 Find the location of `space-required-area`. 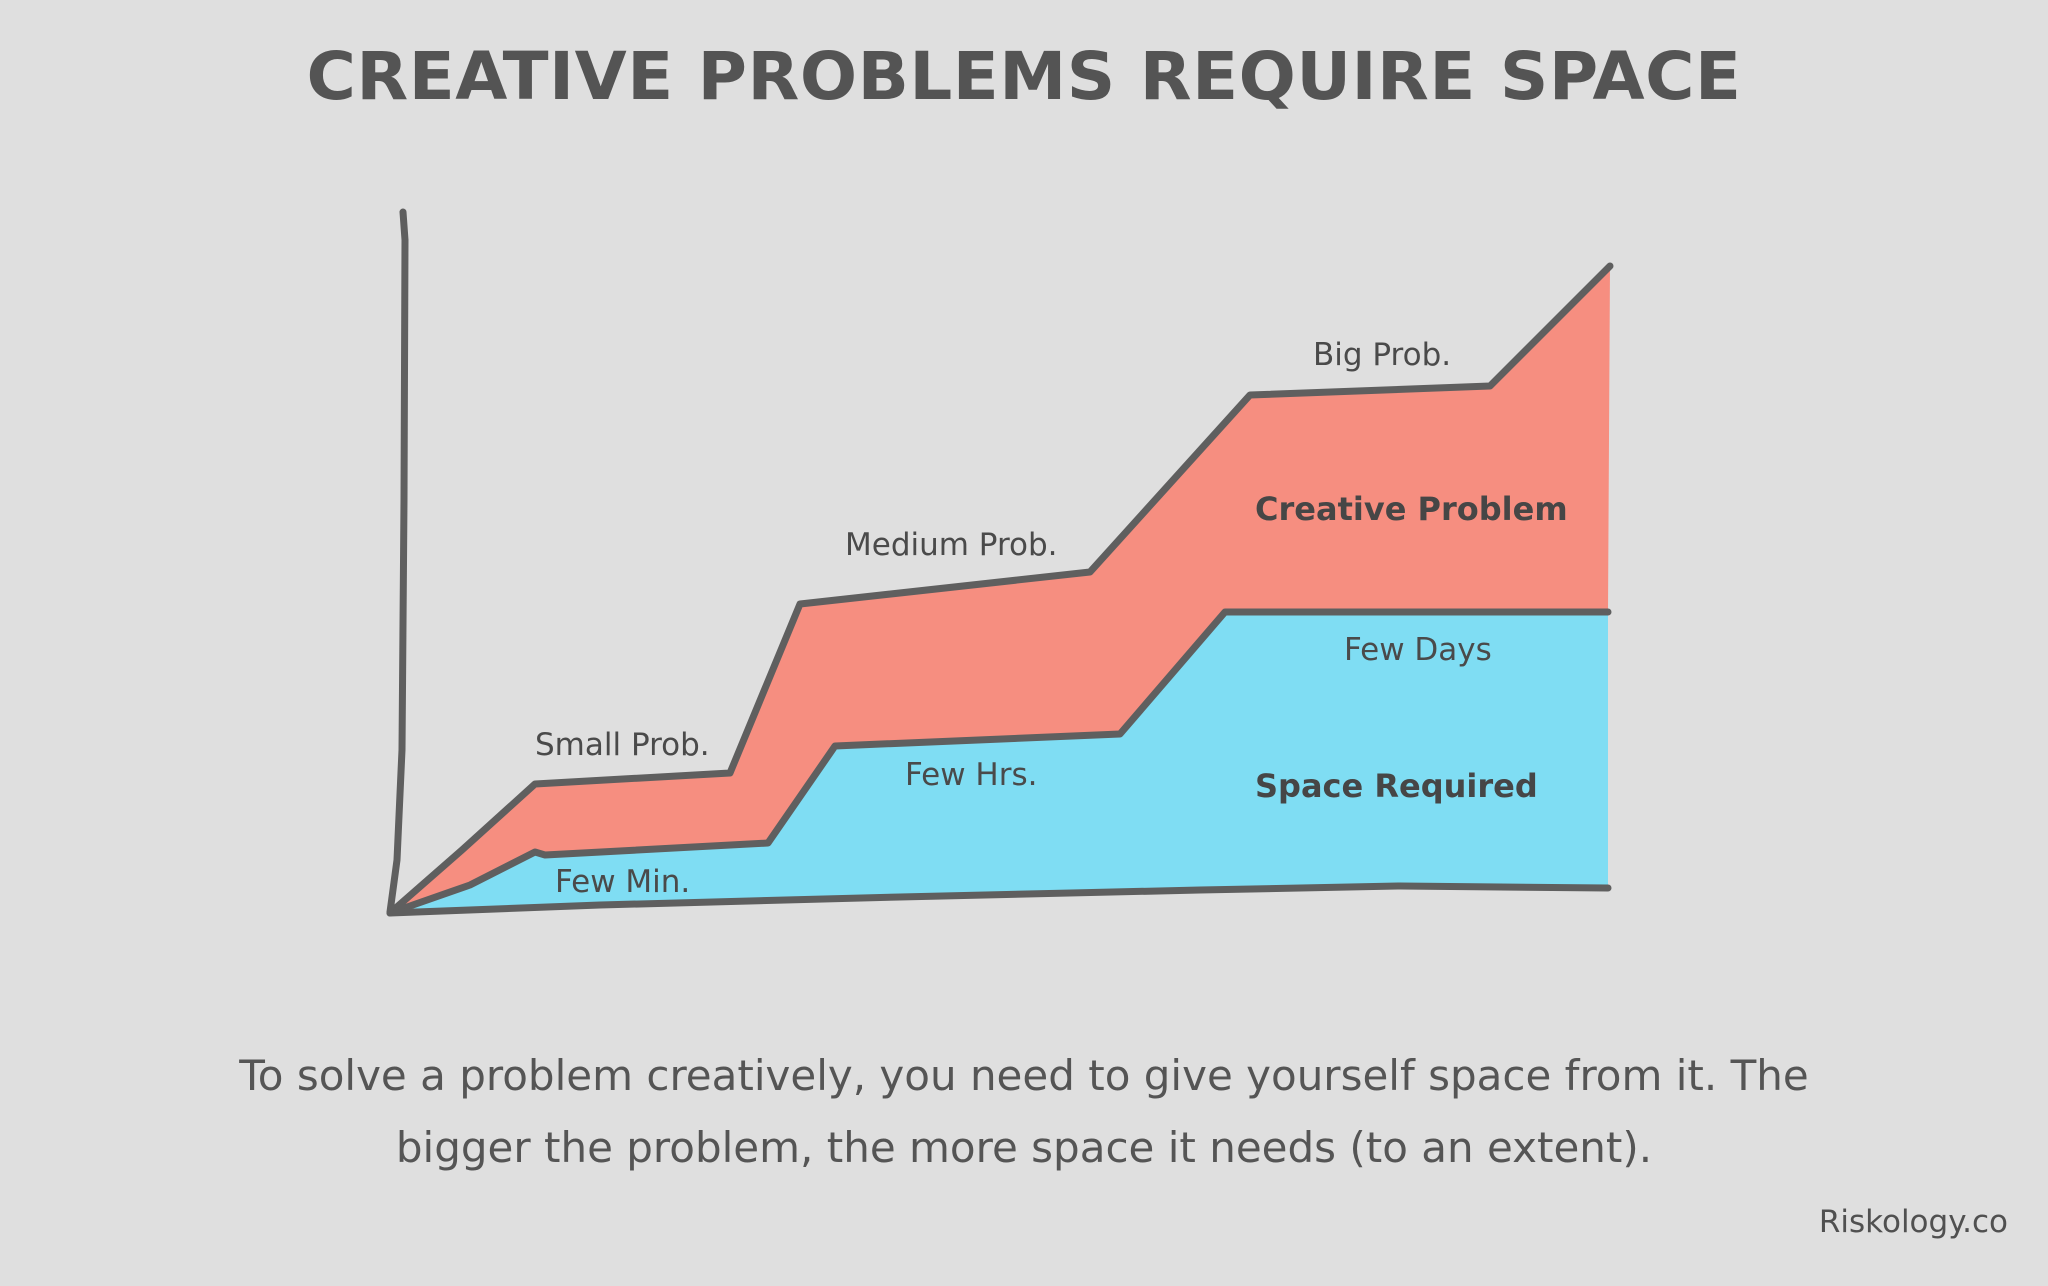

space-required-area is located at coordinates (999, 762).